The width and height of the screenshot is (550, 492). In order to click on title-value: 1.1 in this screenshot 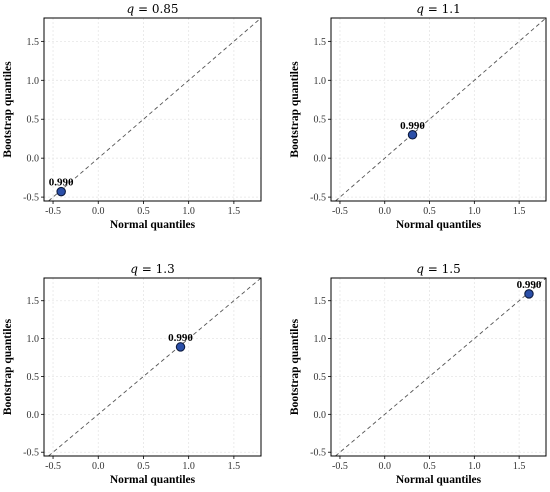, I will do `click(451, 9)`.